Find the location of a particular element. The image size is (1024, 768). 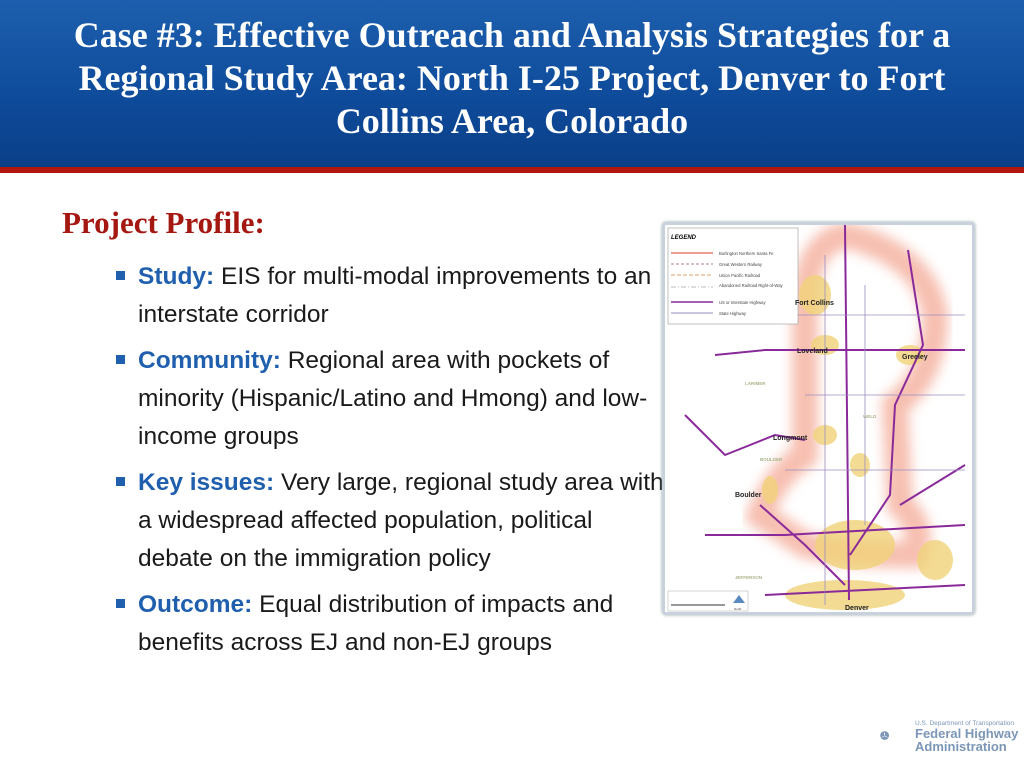

bullet-key: Key issues: is located at coordinates (206, 482).